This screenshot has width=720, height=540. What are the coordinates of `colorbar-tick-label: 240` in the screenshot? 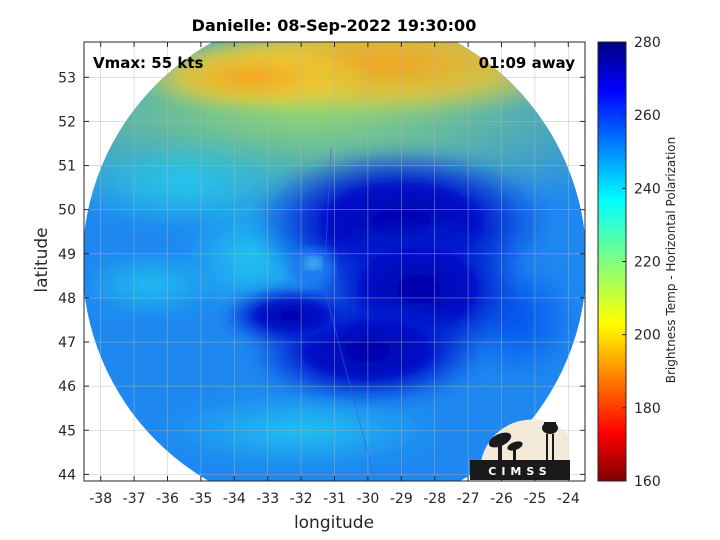 It's located at (647, 189).